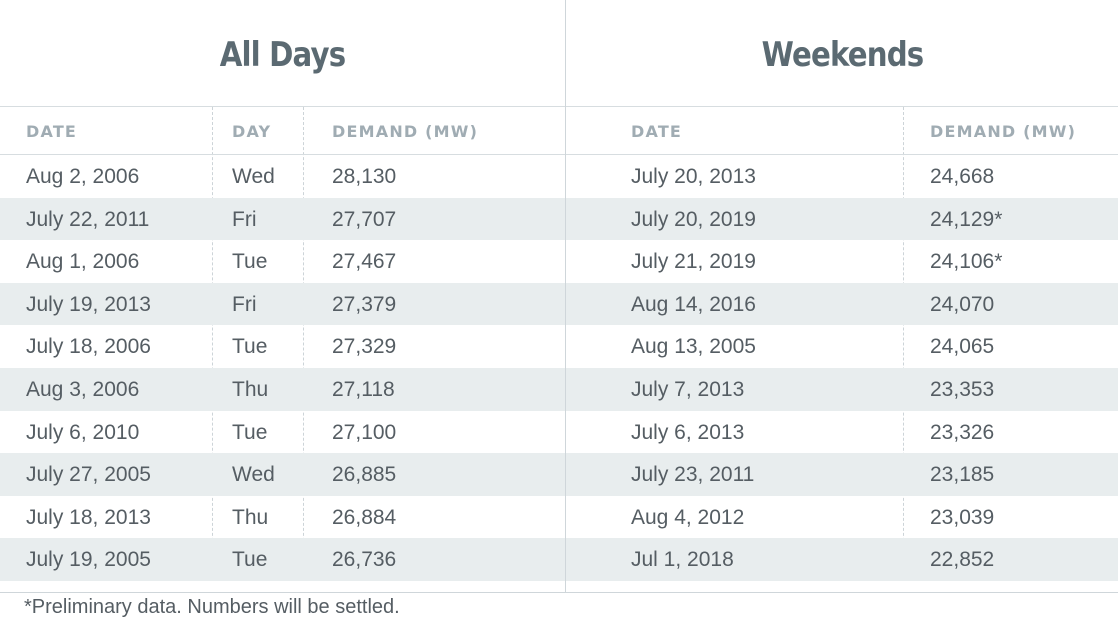  What do you see at coordinates (282, 389) in the screenshot?
I see `table-row: Aug 3, 2006 Thu 27,118` at bounding box center [282, 389].